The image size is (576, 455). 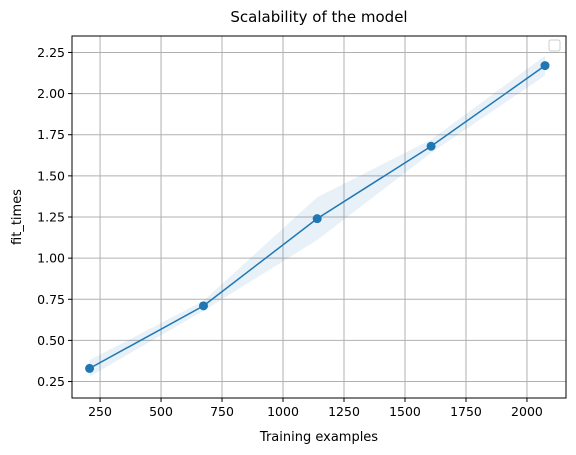 I want to click on x-tick-label: 1000, so click(x=283, y=411).